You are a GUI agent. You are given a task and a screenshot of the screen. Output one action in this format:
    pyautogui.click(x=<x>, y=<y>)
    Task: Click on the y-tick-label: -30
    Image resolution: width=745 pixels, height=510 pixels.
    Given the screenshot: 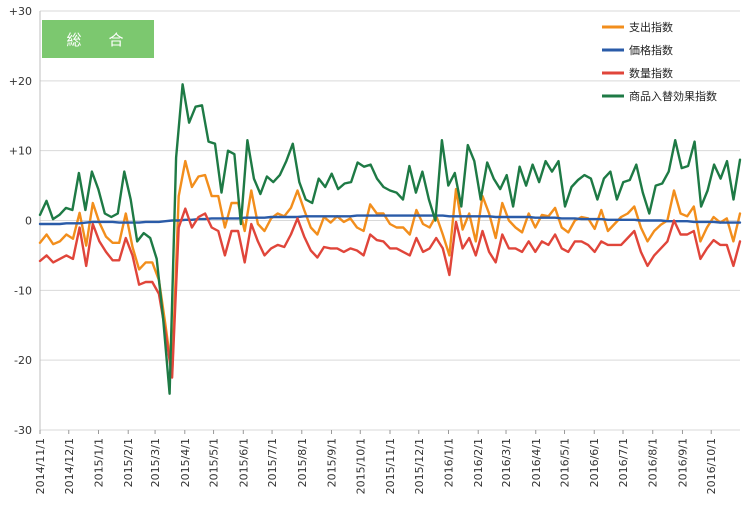 What is the action you would take?
    pyautogui.click(x=23, y=430)
    